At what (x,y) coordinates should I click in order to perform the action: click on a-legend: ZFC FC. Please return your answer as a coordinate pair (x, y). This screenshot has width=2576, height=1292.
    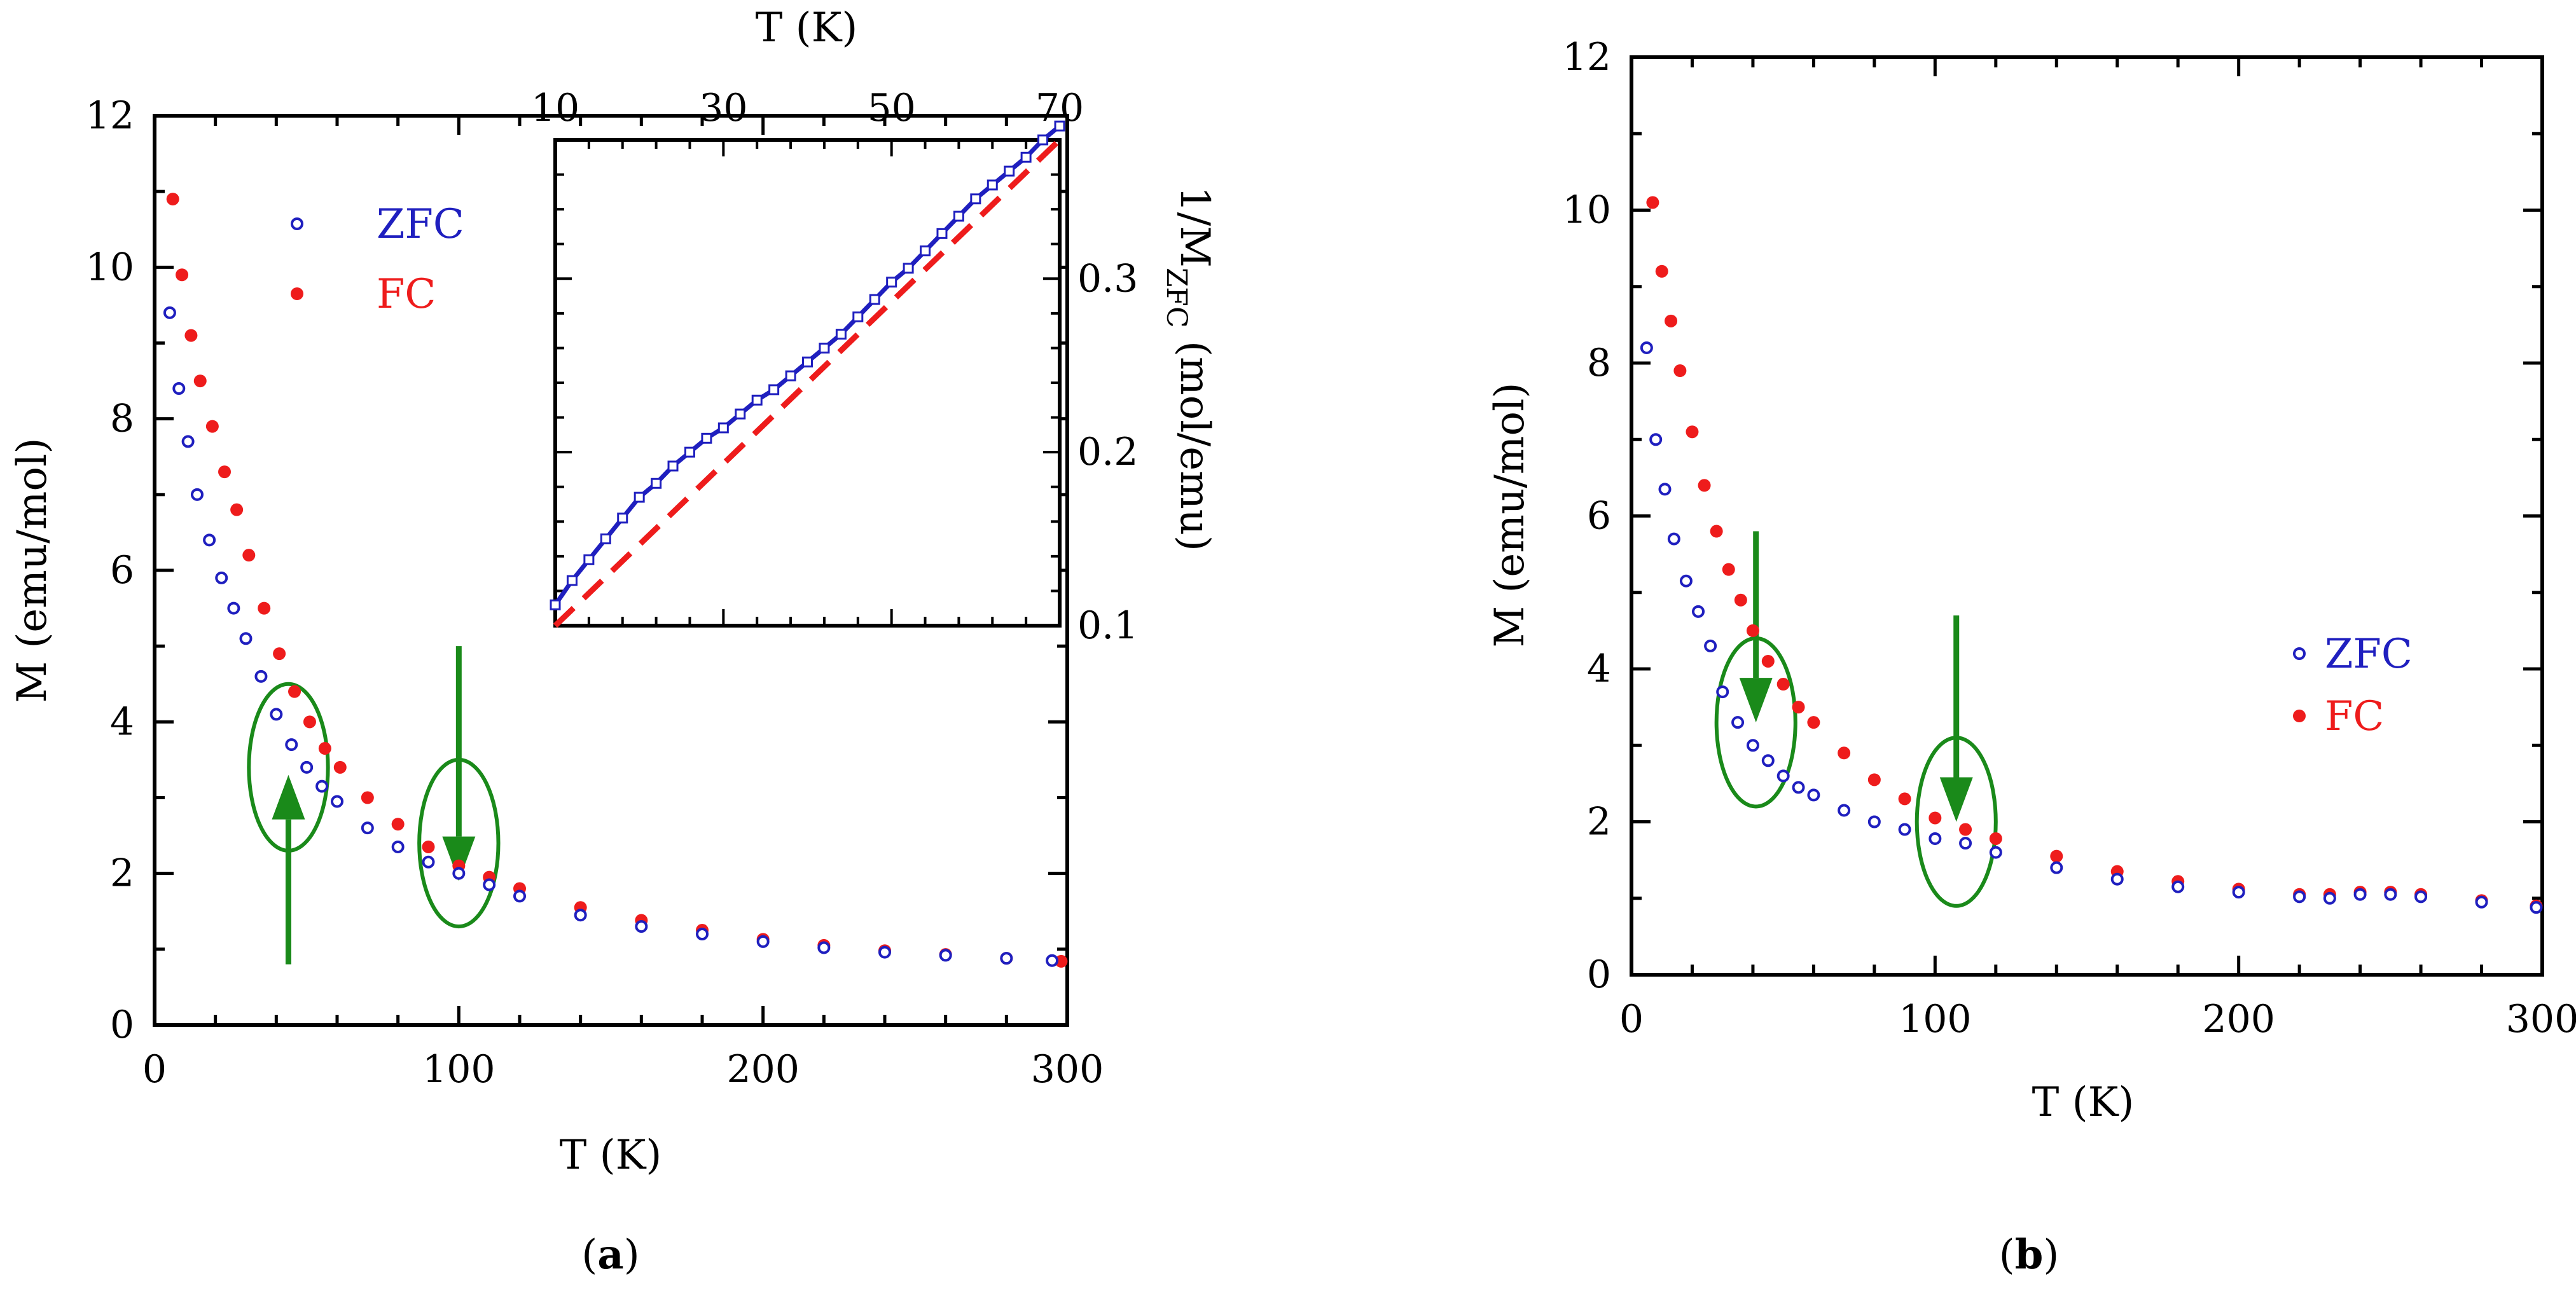
    Looking at the image, I should click on (377, 259).